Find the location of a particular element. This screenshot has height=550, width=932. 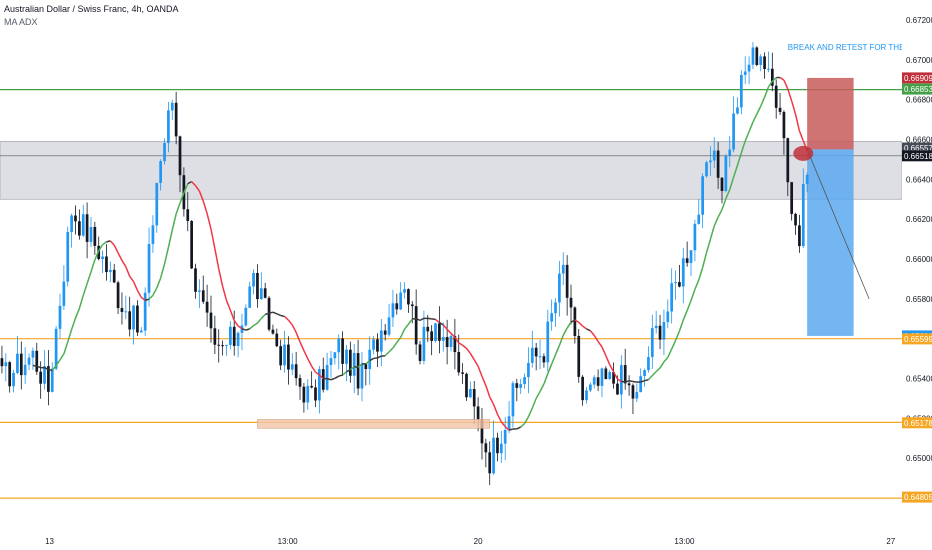

price-tag-2: 0.66557 is located at coordinates (917, 148).